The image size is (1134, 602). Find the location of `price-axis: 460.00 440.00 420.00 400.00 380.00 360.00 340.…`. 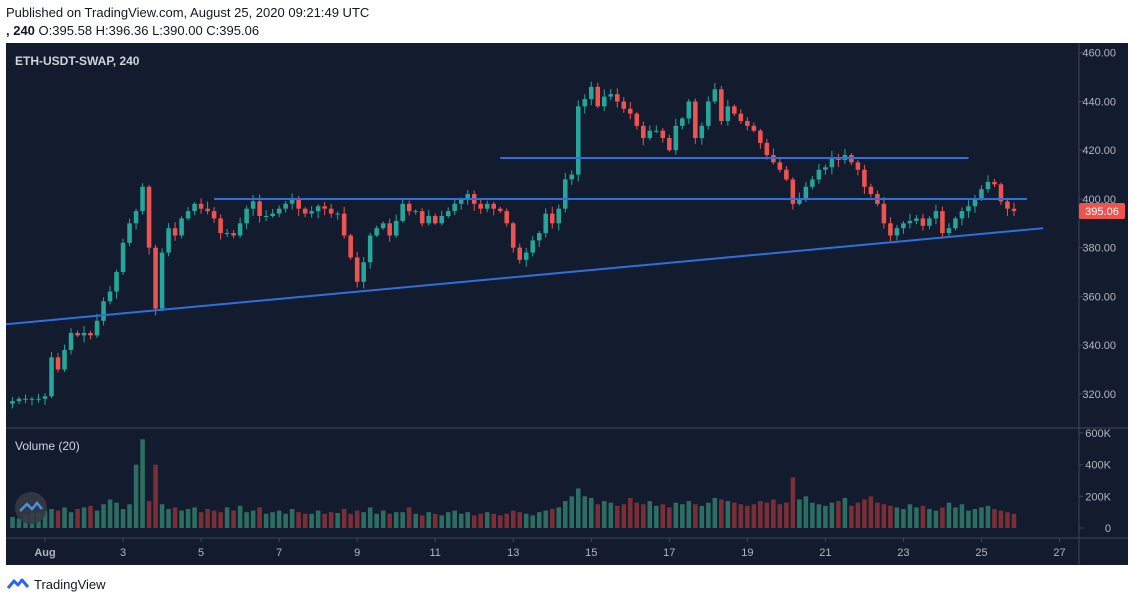

price-axis: 460.00 440.00 420.00 400.00 380.00 360.00 340.… is located at coordinates (1097, 224).